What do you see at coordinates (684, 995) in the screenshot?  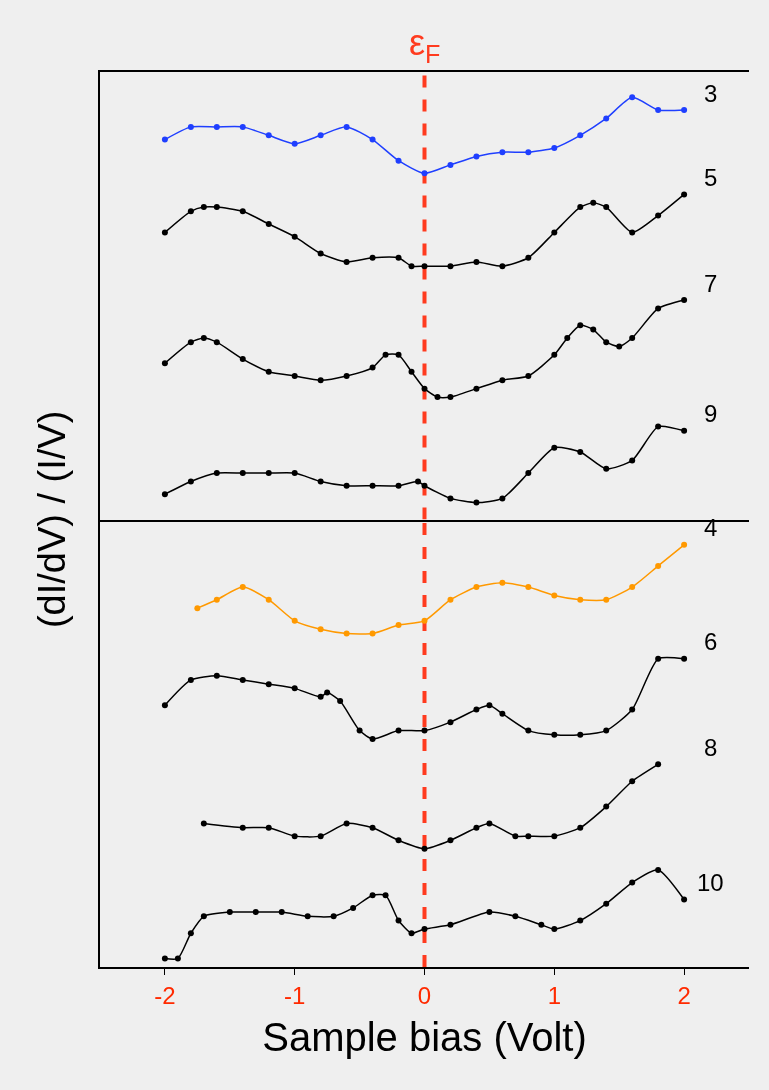 I see `x-tick-label: 2` at bounding box center [684, 995].